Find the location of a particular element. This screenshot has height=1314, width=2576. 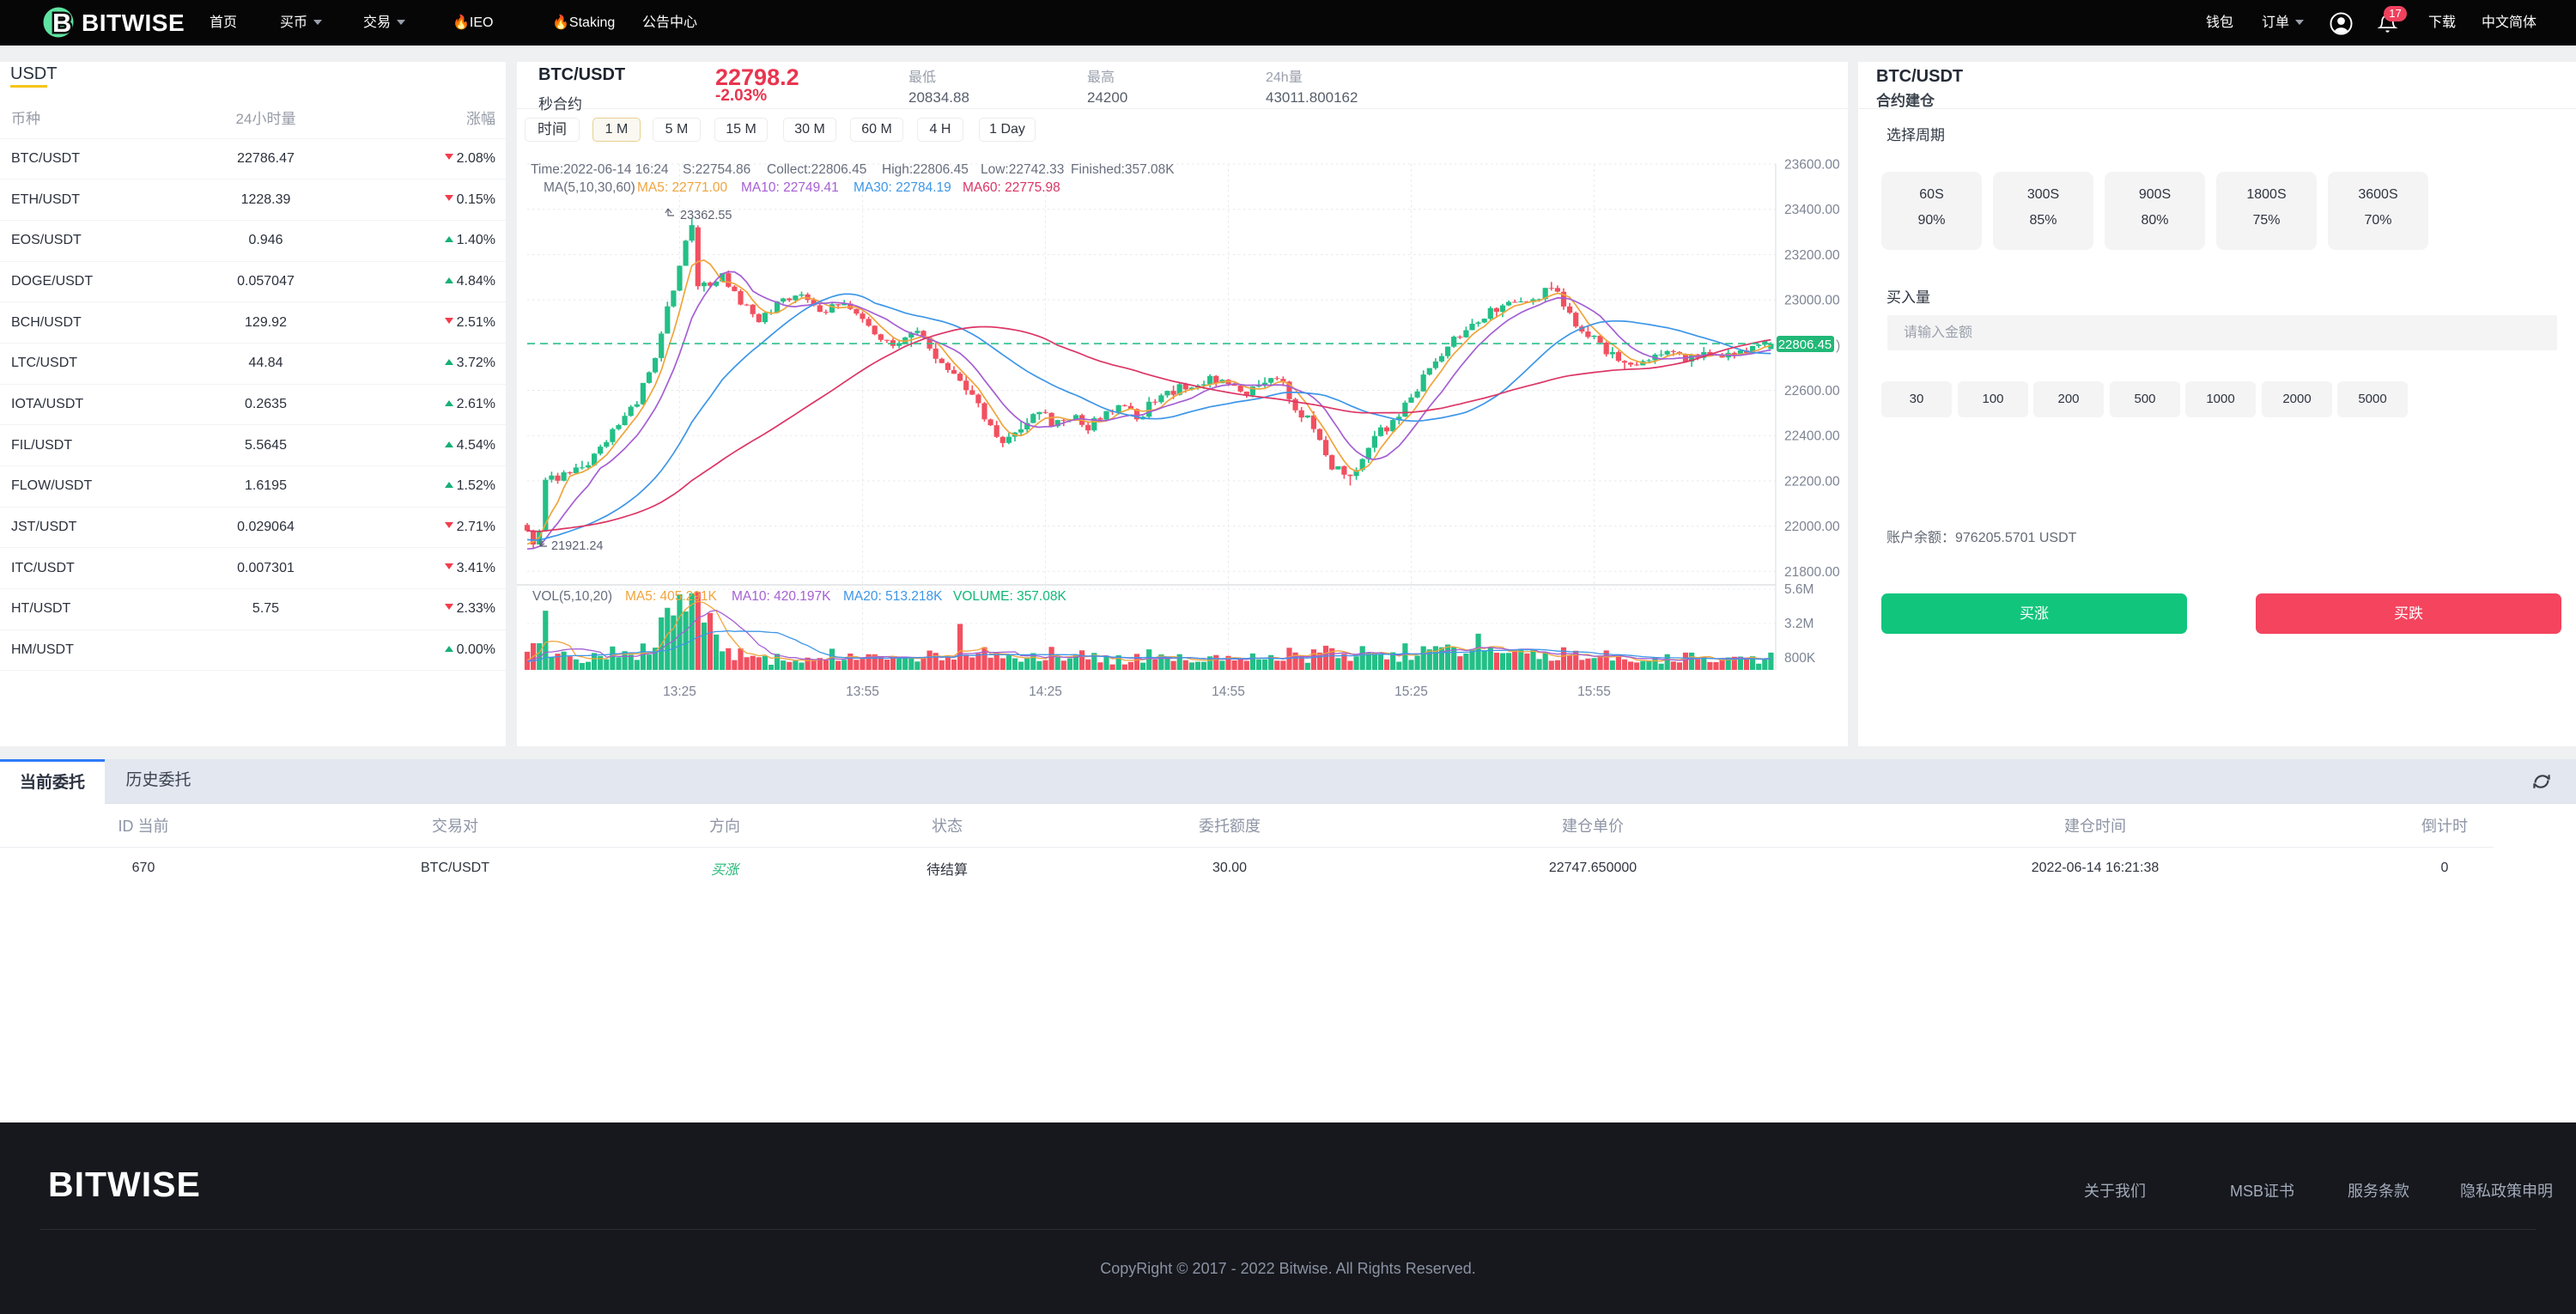

svg-text: 22806.45 is located at coordinates (1805, 345).